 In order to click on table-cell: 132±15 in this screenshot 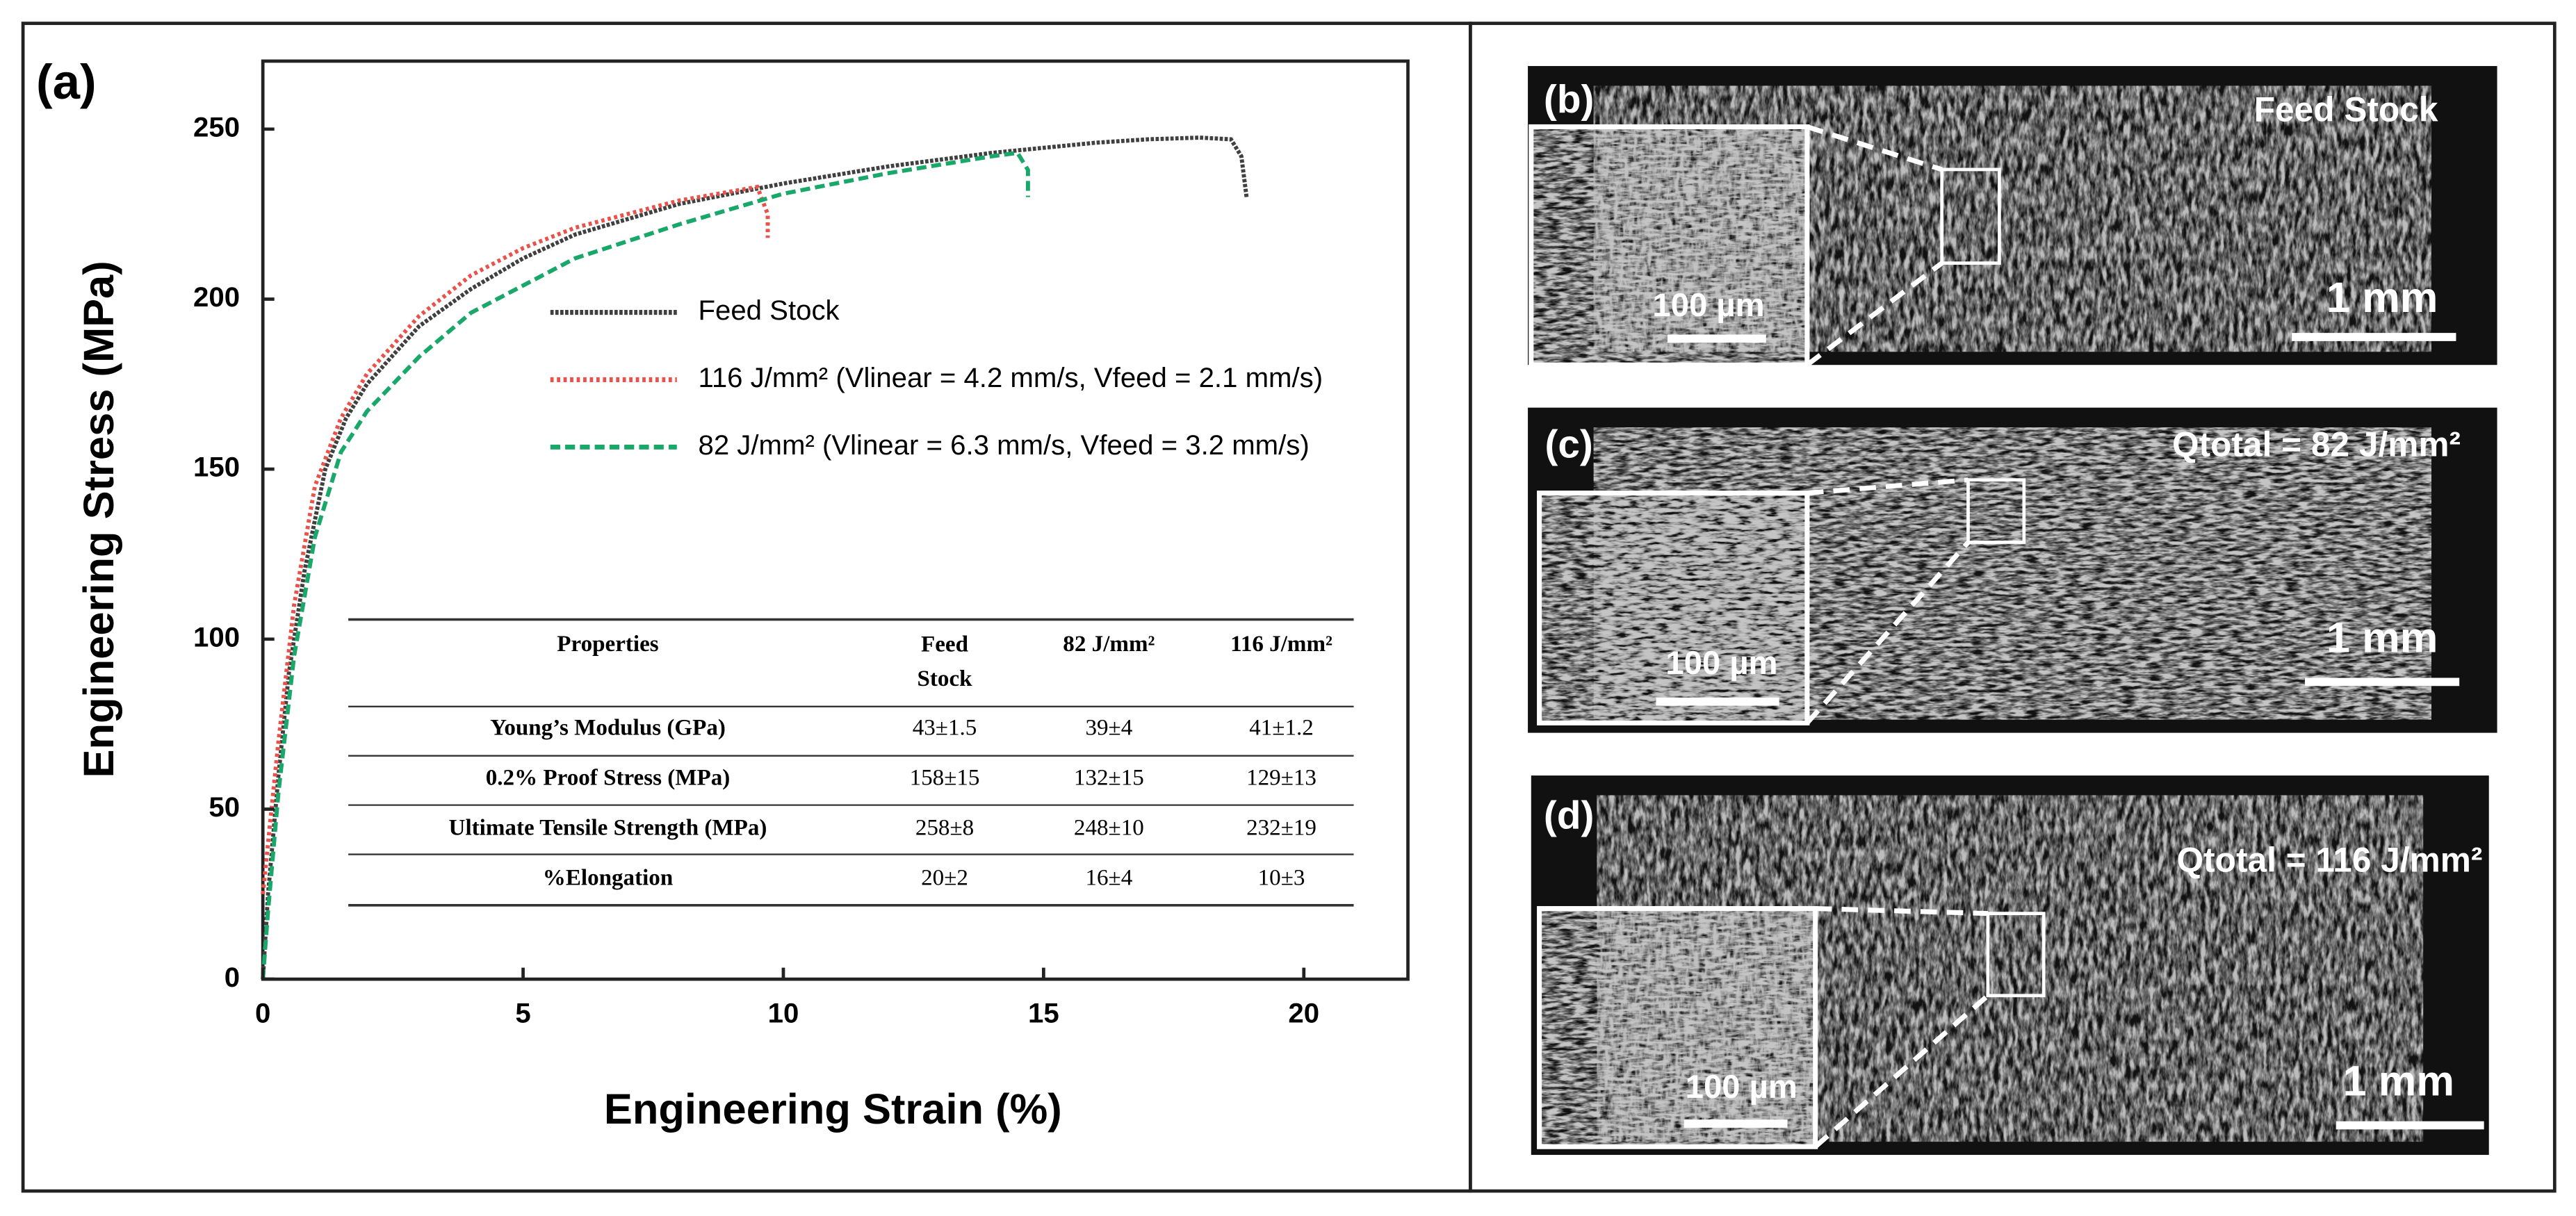, I will do `click(1109, 778)`.